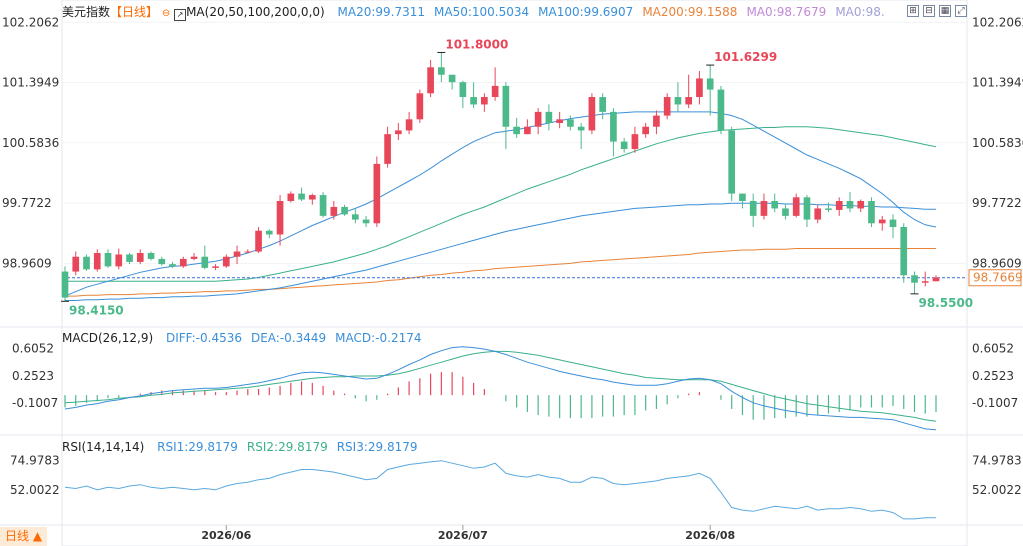  What do you see at coordinates (997, 263) in the screenshot?
I see `price-tick-right-4: 98.9609` at bounding box center [997, 263].